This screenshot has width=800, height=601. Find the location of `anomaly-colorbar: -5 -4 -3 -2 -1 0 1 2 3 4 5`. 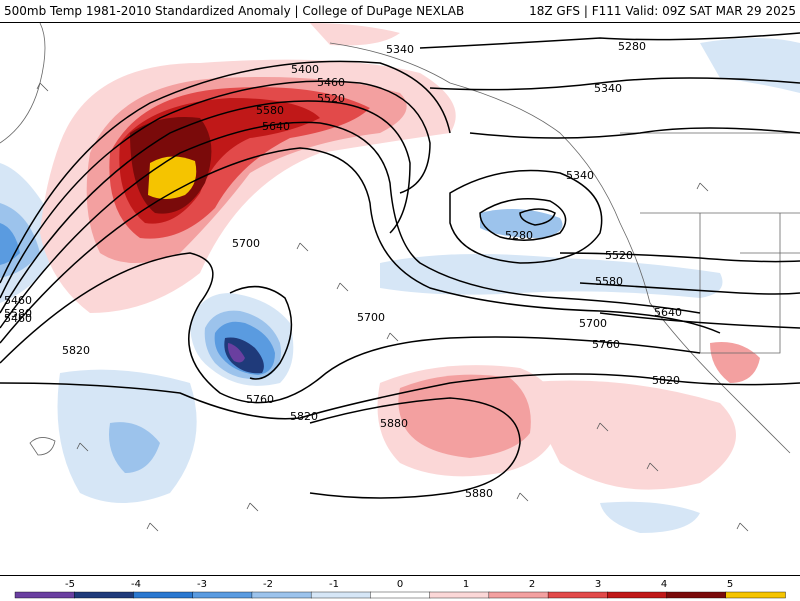

anomaly-colorbar: -5 -4 -3 -2 -1 0 1 2 3 4 5 is located at coordinates (400, 588).